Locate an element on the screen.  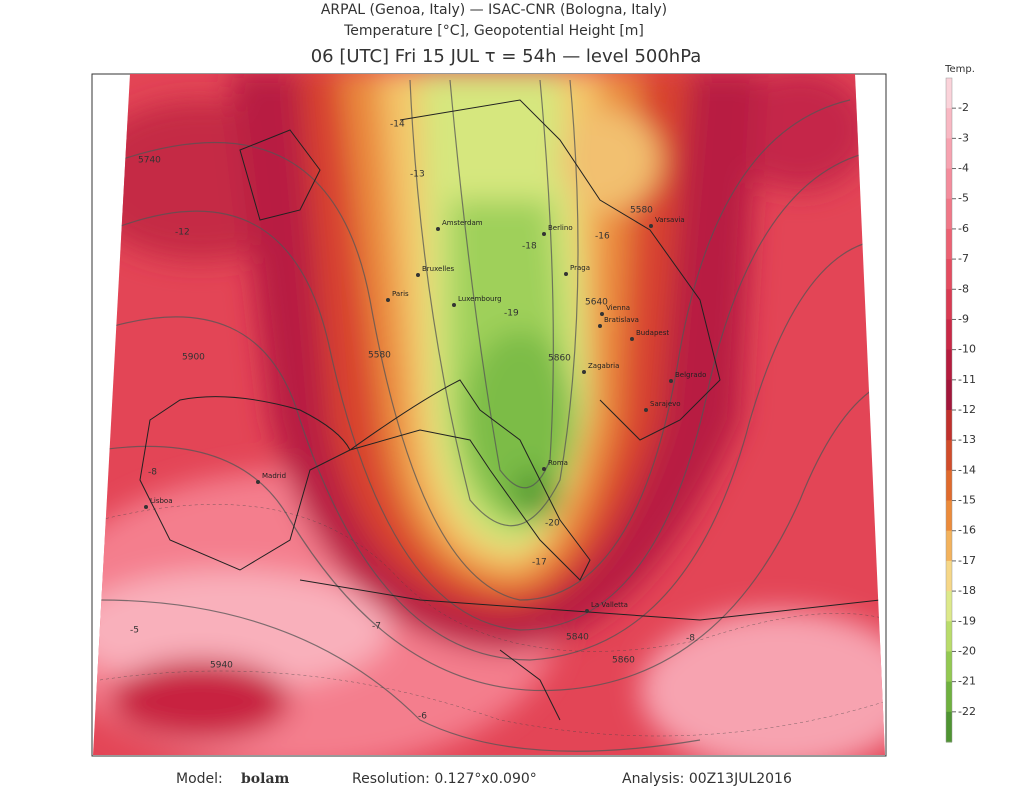
colorbar-label: -12 is located at coordinates (967, 409).